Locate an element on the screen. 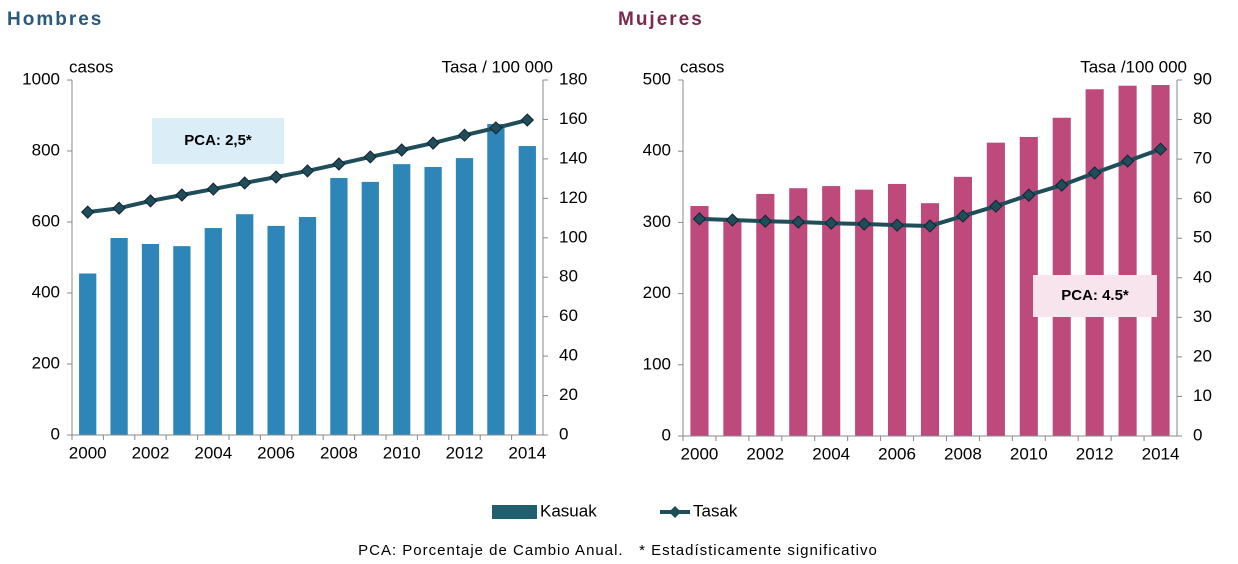  y2-tick-label: 50 is located at coordinates (1202, 237).